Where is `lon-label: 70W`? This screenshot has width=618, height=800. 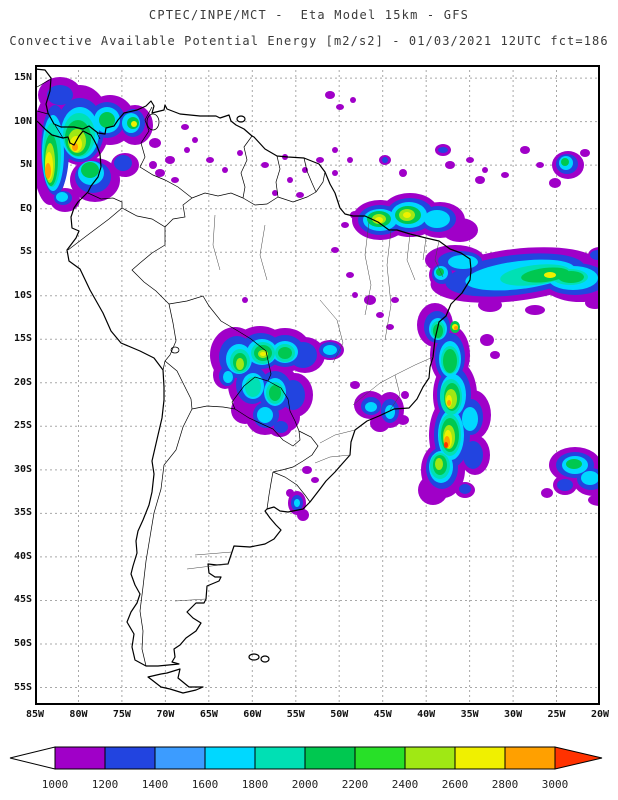 lon-label: 70W is located at coordinates (165, 714).